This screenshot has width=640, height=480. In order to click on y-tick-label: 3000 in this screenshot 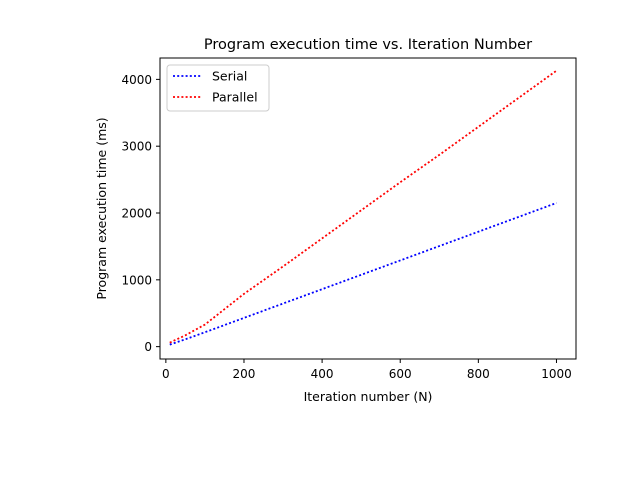, I will do `click(136, 147)`.